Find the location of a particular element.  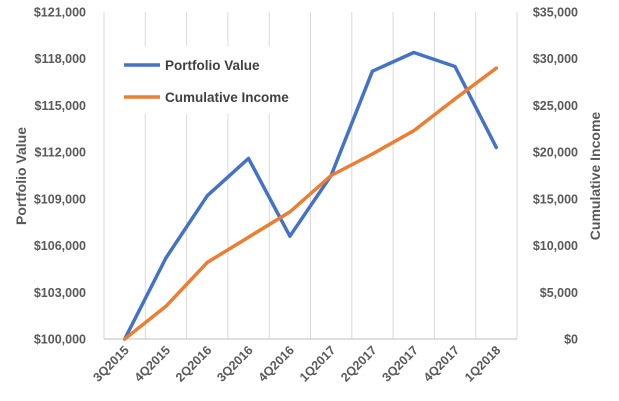

x-axis-tick-label: 4Q2015 is located at coordinates (152, 363).